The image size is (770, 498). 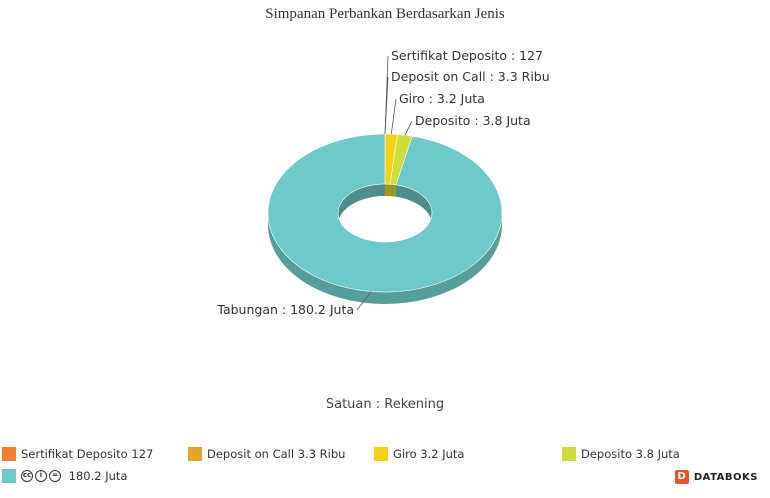 What do you see at coordinates (725, 477) in the screenshot?
I see `brand-name: DATABOKS` at bounding box center [725, 477].